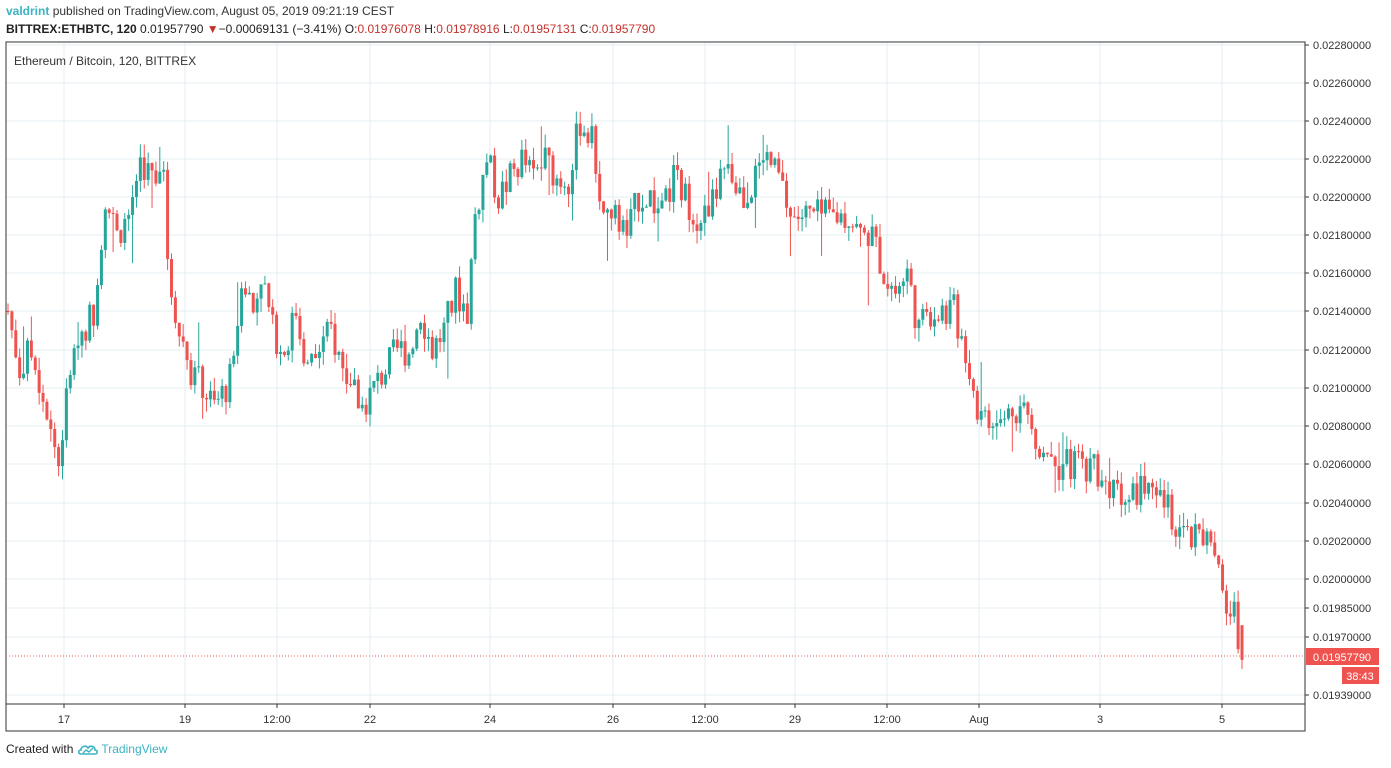  Describe the element at coordinates (122, 749) in the screenshot. I see `tradingview-logo: TradingView` at that location.